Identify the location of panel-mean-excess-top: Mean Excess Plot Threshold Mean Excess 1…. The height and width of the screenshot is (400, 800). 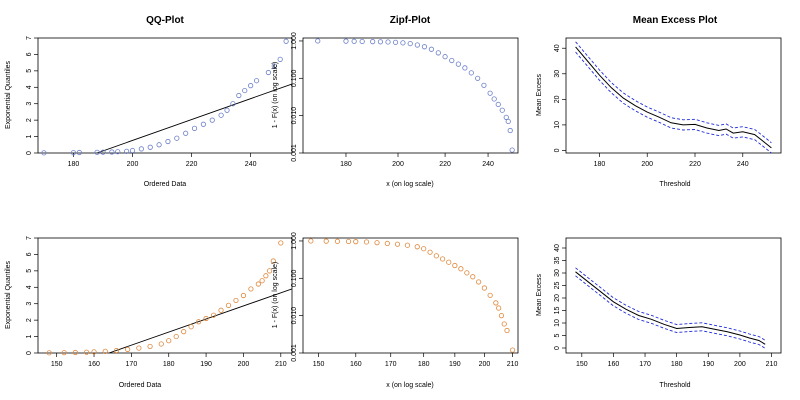
(659, 101).